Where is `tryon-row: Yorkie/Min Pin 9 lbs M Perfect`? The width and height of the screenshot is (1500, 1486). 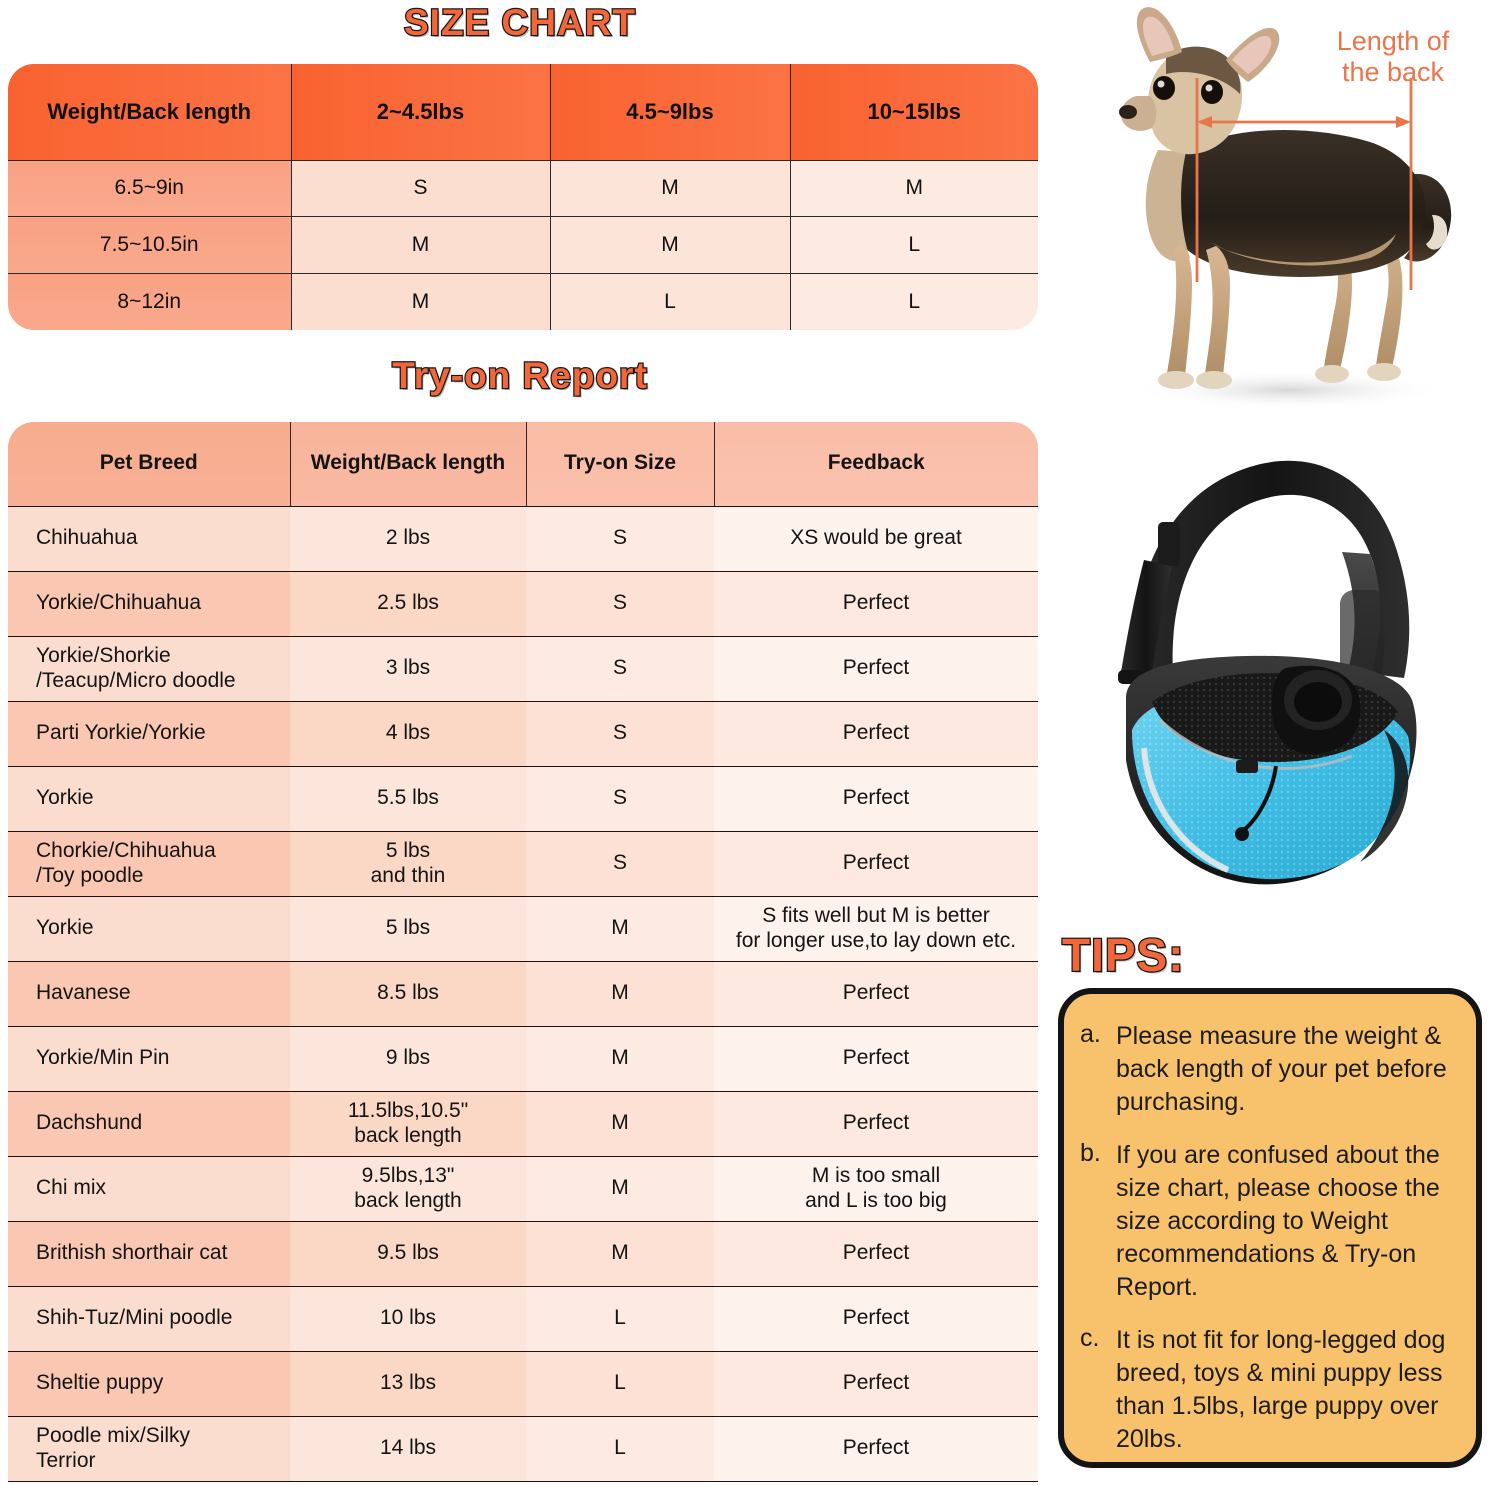 tryon-row: Yorkie/Min Pin 9 lbs M Perfect is located at coordinates (523, 1058).